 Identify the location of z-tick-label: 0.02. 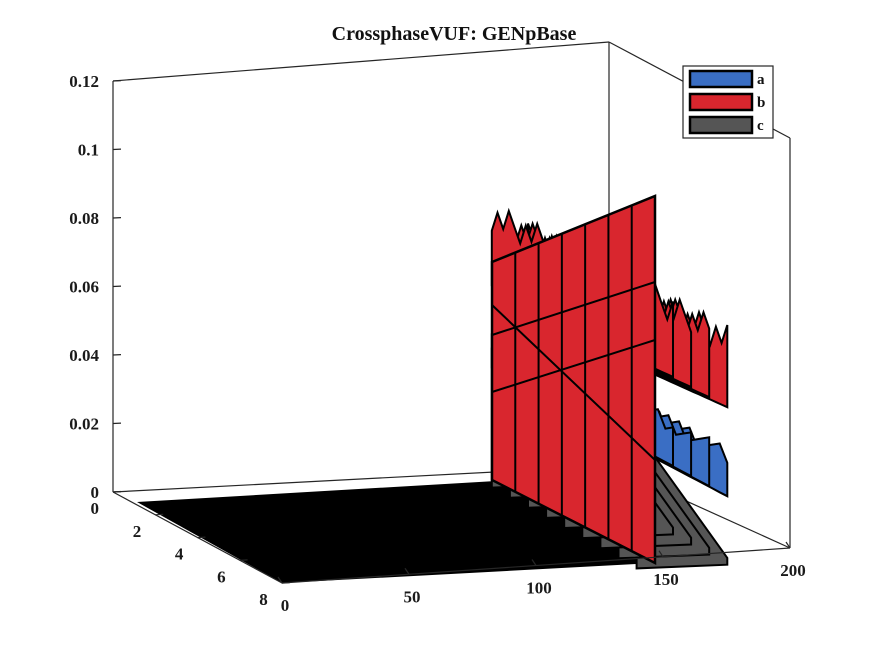
(84, 424).